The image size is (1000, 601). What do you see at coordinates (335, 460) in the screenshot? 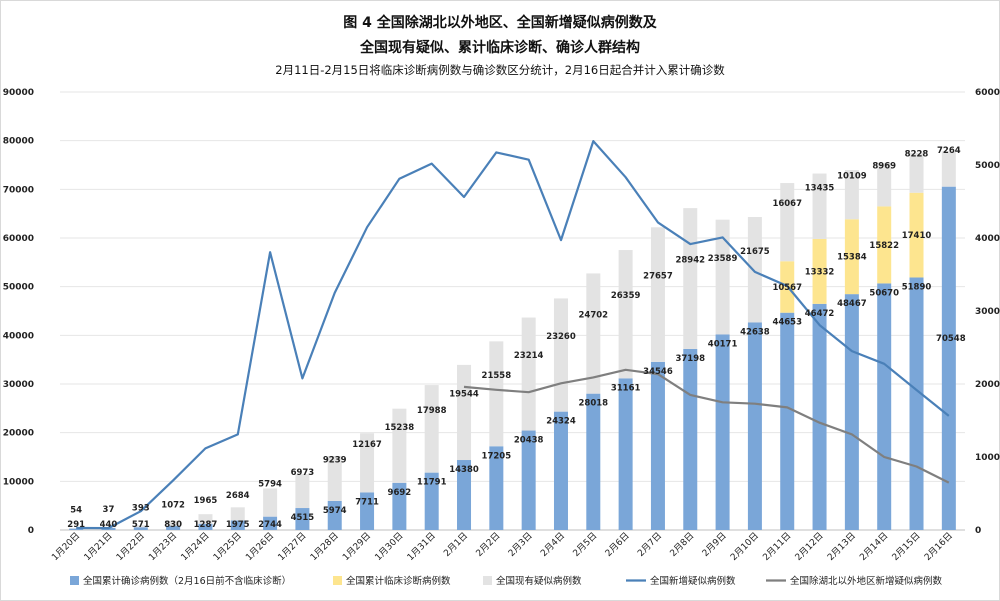
I see `data-label: 9239` at bounding box center [335, 460].